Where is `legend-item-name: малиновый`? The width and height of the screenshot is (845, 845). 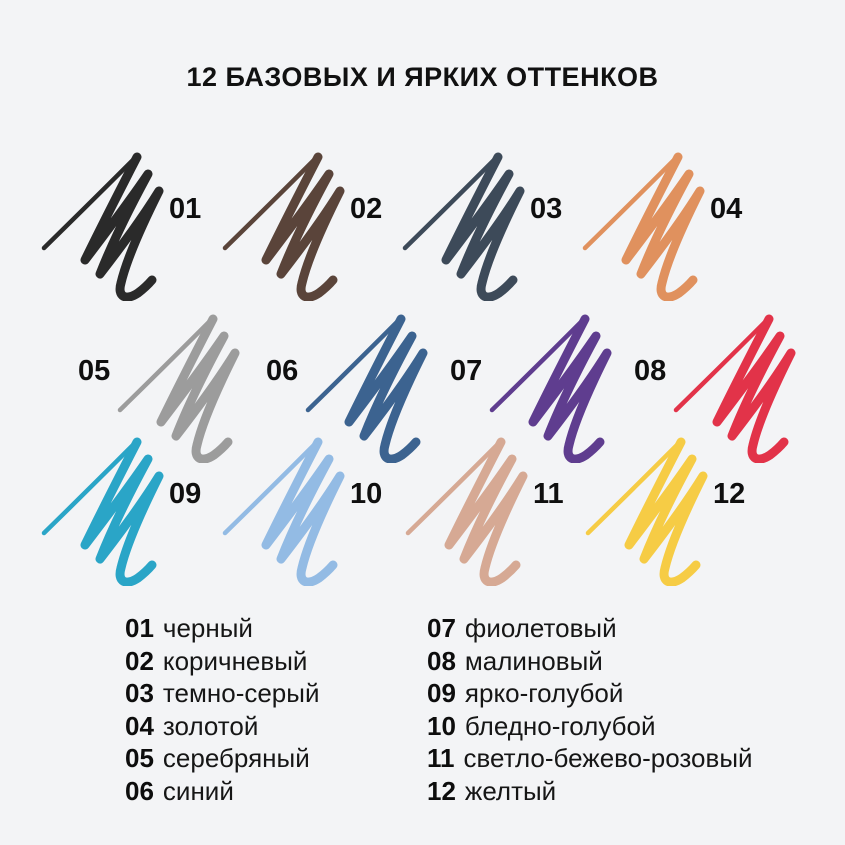 legend-item-name: малиновый is located at coordinates (533, 660).